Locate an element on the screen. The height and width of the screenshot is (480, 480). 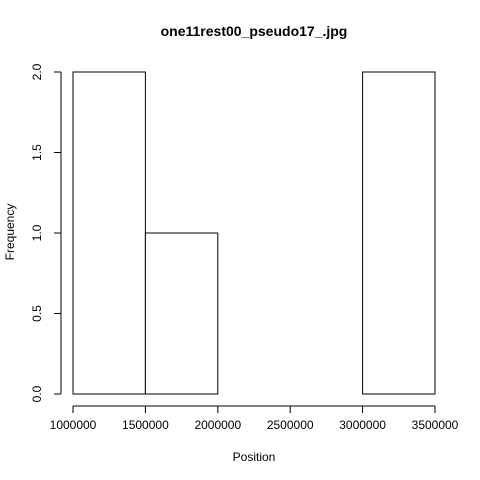
y-tick-label-1: 0.5 is located at coordinates (37, 313).